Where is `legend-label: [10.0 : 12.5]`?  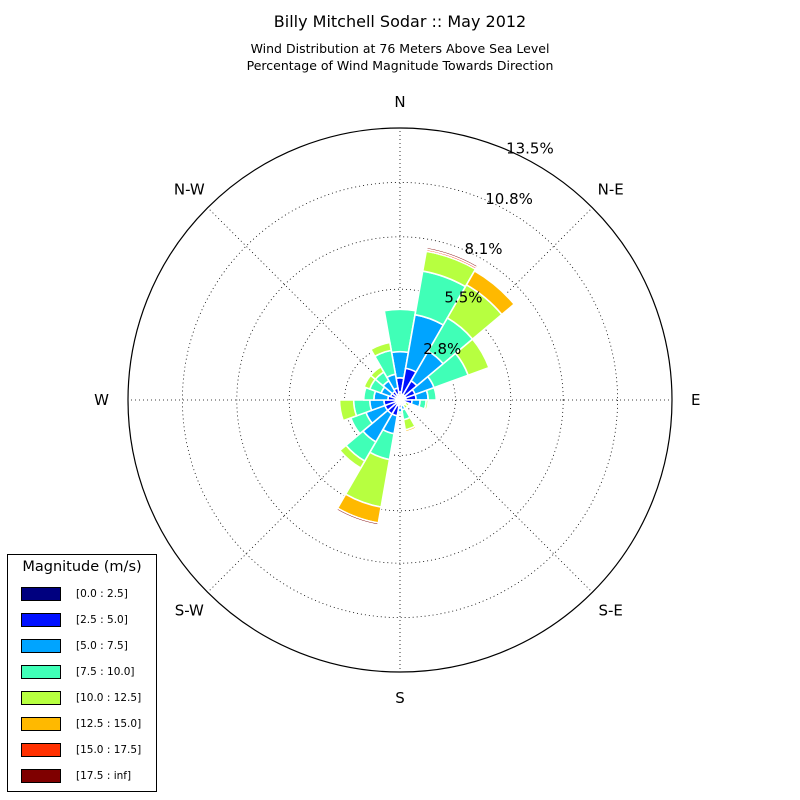
legend-label: [10.0 : 12.5] is located at coordinates (109, 698).